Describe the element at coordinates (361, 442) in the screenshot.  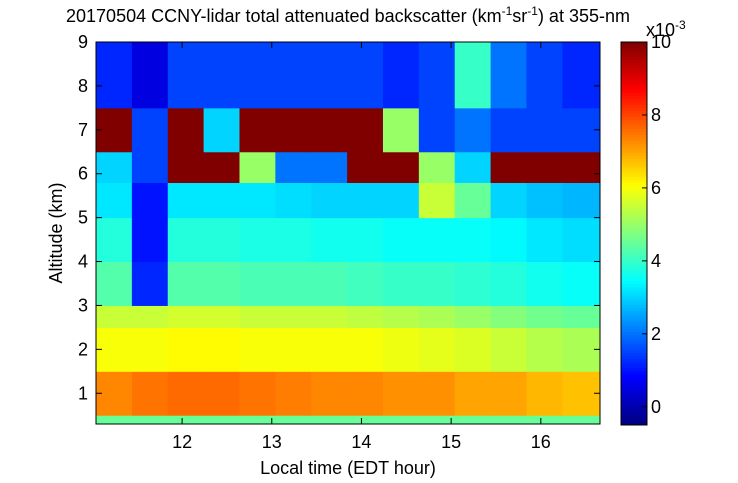
I see `x-tick-label: 14` at that location.